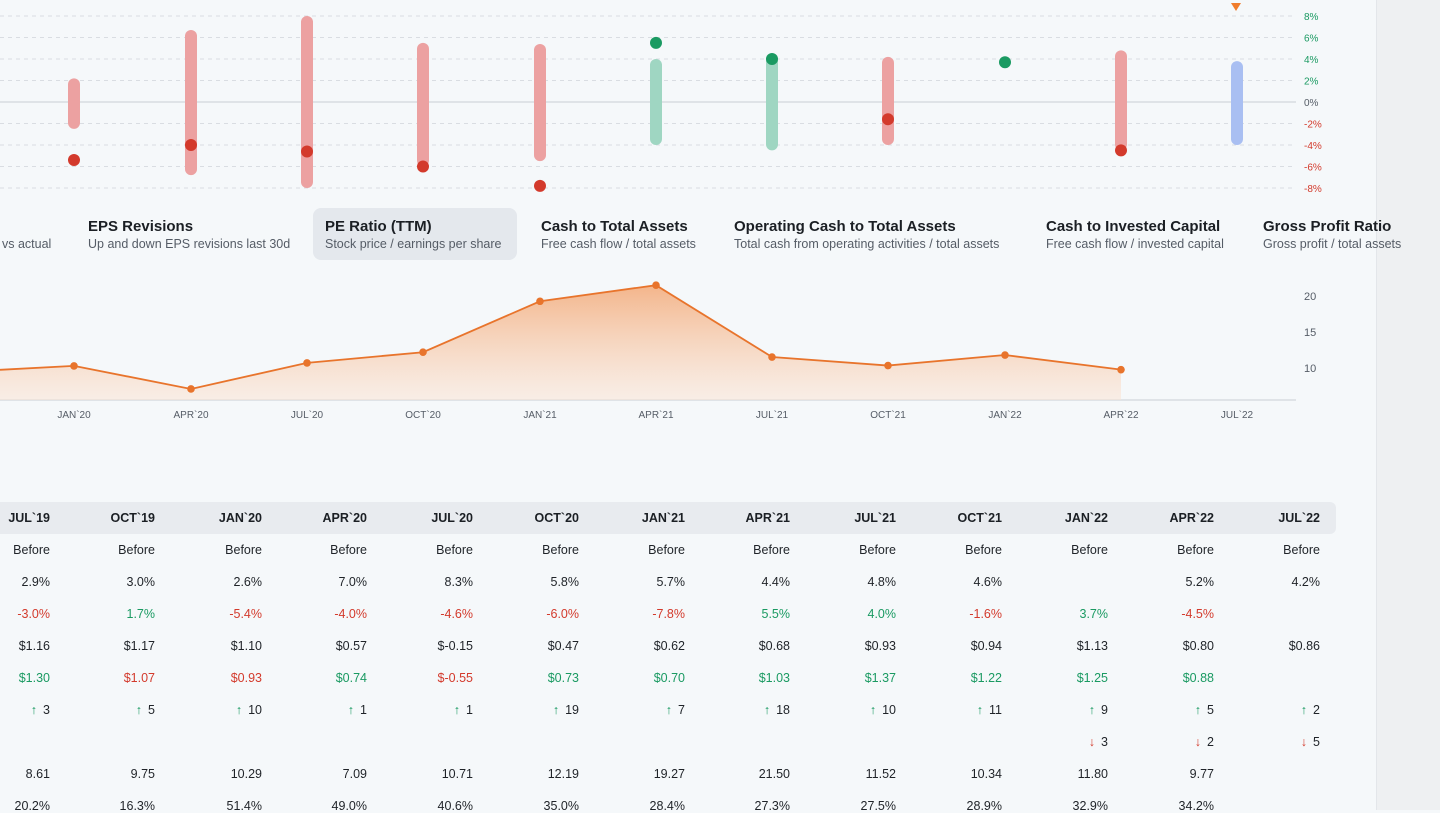  Describe the element at coordinates (1092, 646) in the screenshot. I see `table-cell: $1.13` at that location.